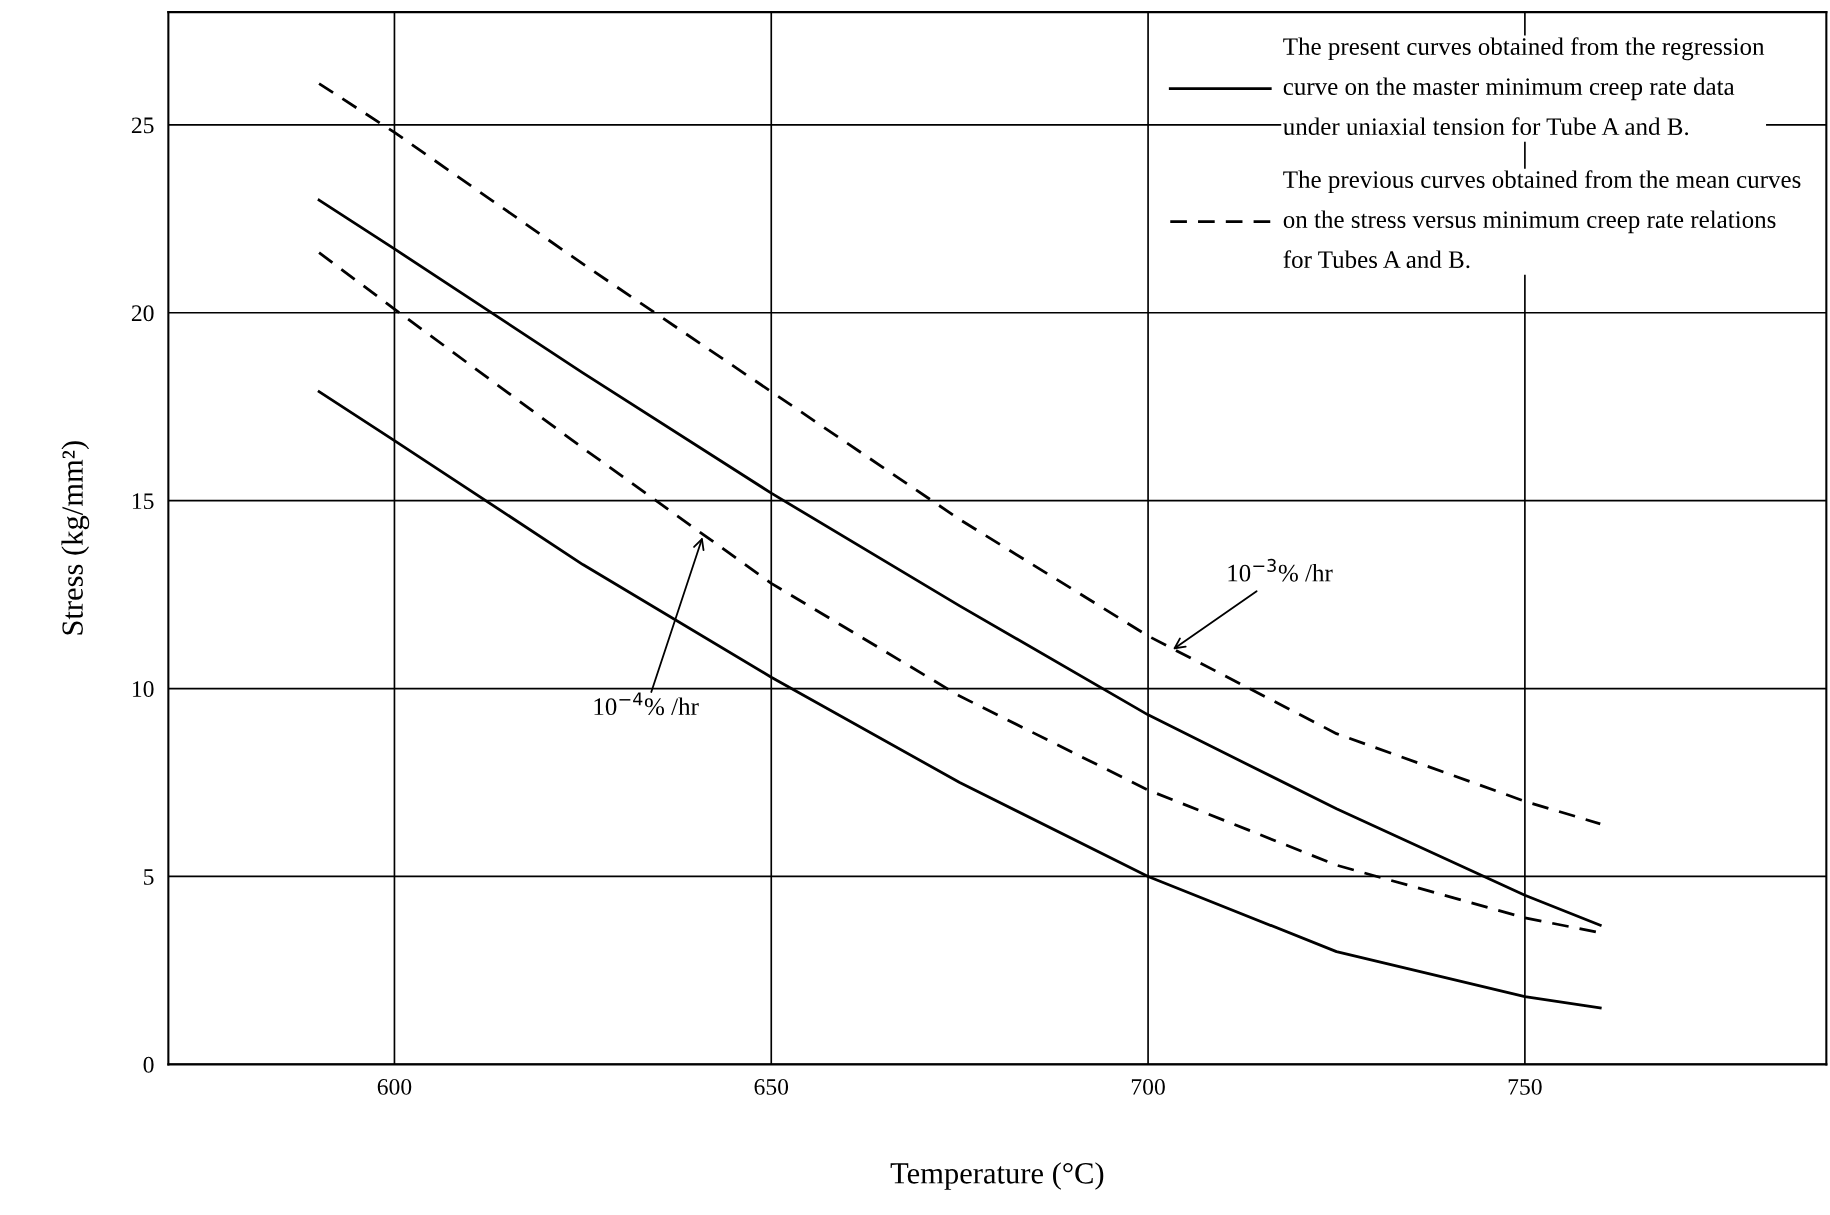 The image size is (1830, 1215). Describe the element at coordinates (75, 538) in the screenshot. I see `y-axis-title: Stress (kg/mm²)` at that location.